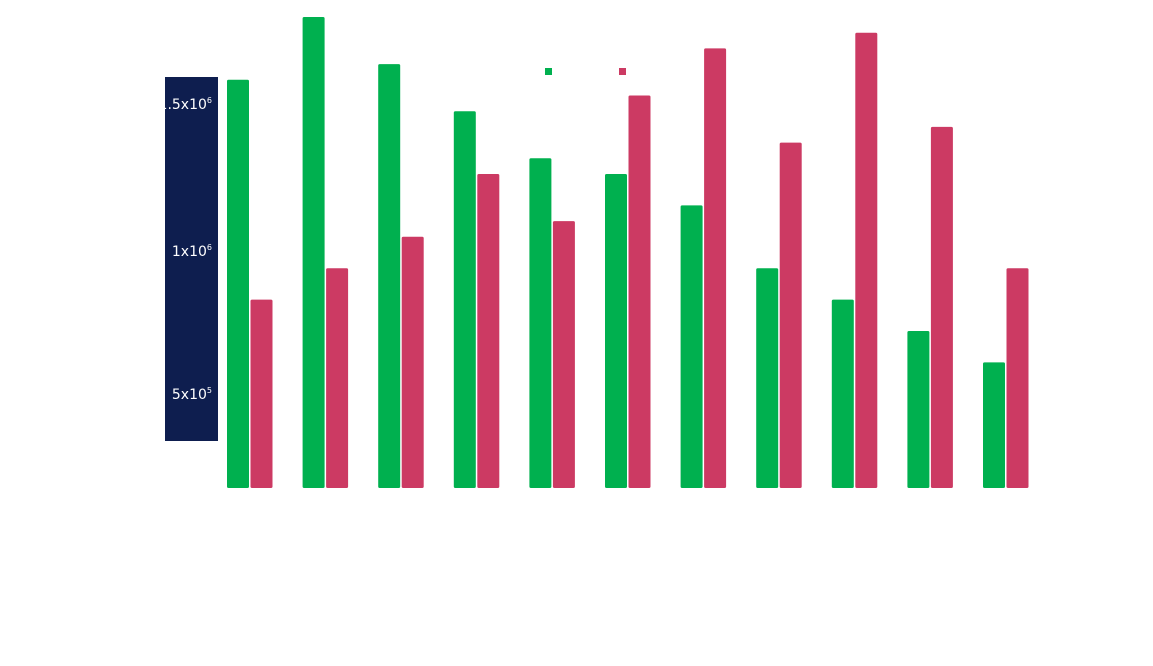 This screenshot has width=1153, height=666. What do you see at coordinates (585, 71) in the screenshot?
I see `legend` at bounding box center [585, 71].